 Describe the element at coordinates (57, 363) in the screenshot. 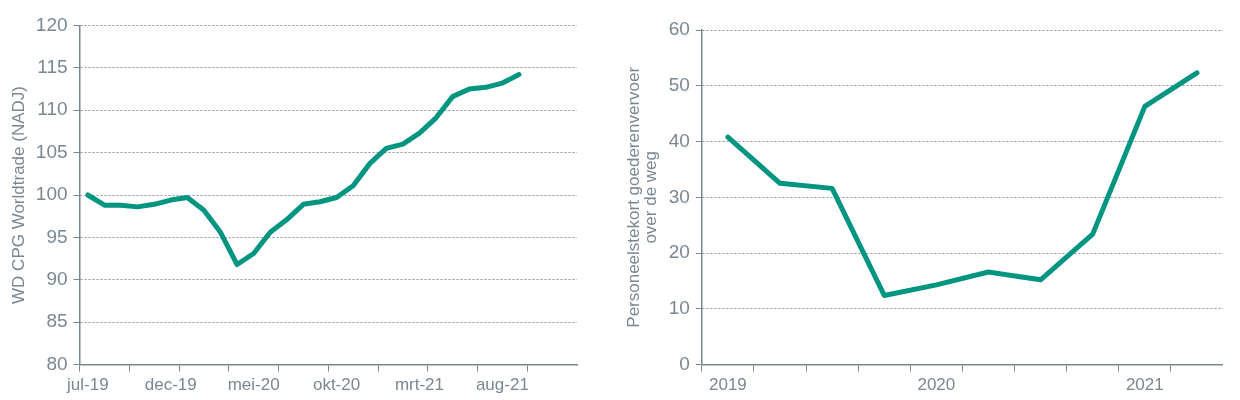

I see `y-tick-label: 80` at that location.